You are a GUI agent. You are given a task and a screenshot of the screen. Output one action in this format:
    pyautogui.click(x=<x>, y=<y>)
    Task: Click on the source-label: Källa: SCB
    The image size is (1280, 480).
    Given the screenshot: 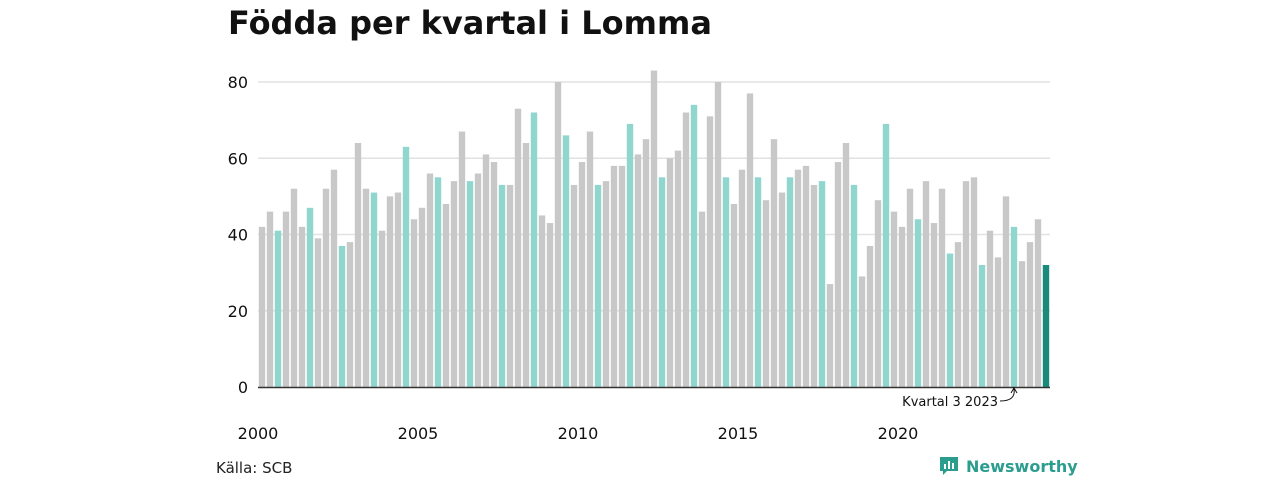 What is the action you would take?
    pyautogui.click(x=254, y=468)
    